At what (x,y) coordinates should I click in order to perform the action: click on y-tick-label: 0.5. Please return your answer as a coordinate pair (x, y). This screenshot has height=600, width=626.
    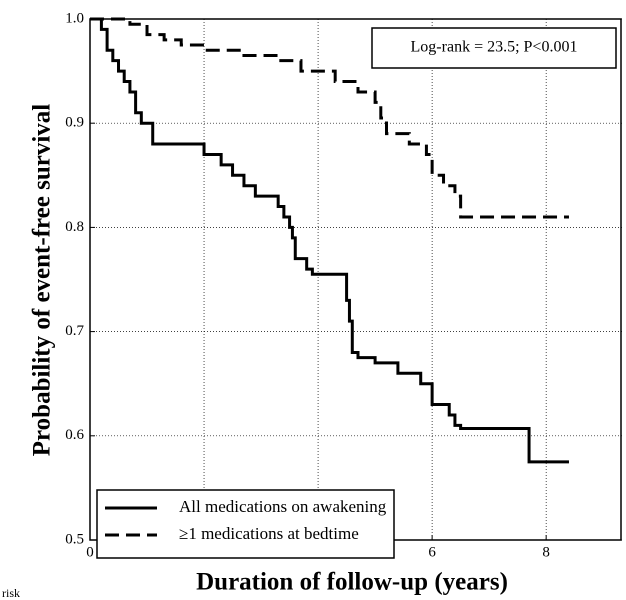
    Looking at the image, I should click on (74, 539).